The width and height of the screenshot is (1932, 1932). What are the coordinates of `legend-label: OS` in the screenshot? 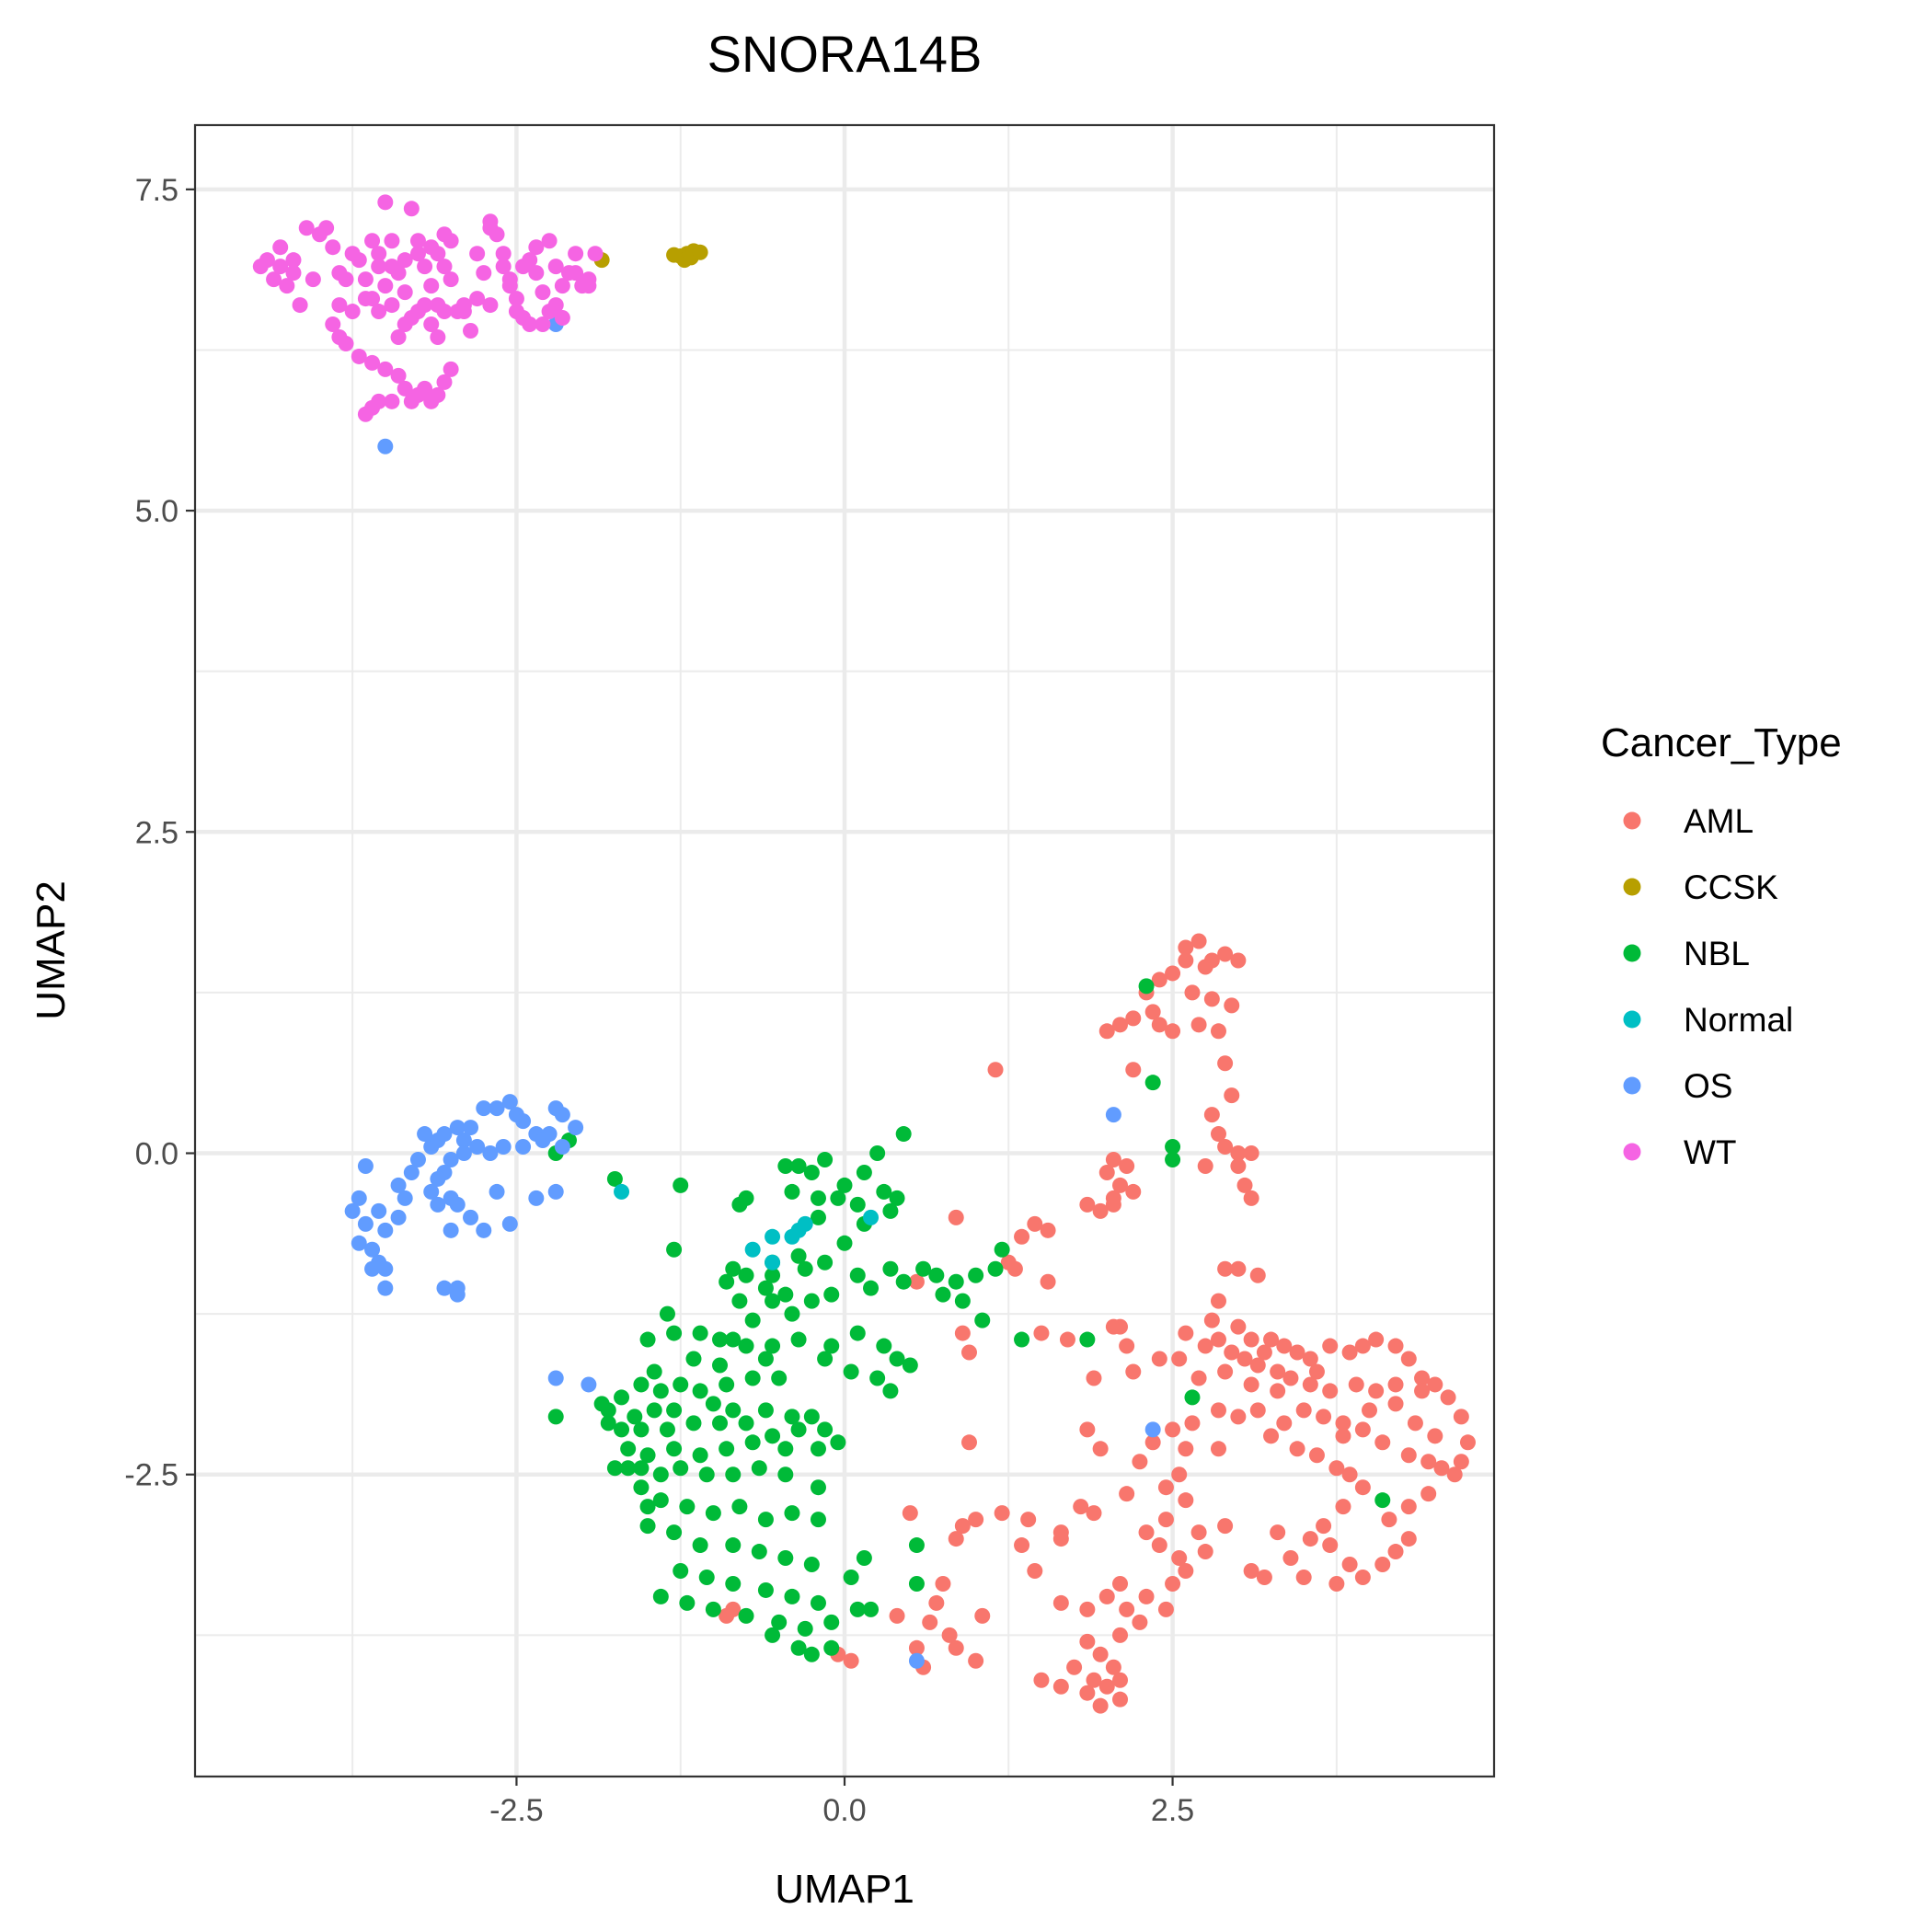 It's located at (1708, 1086).